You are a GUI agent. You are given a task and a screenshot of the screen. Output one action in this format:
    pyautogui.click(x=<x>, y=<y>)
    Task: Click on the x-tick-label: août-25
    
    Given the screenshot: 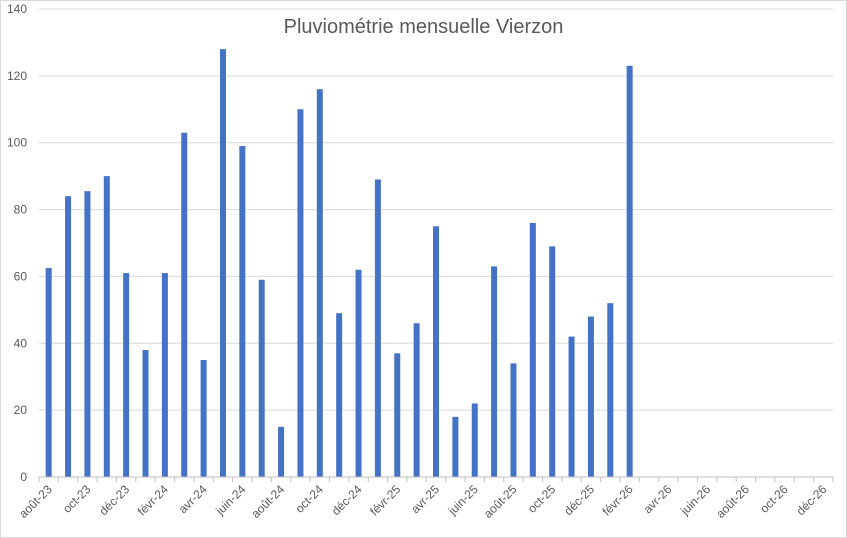 What is the action you would take?
    pyautogui.click(x=500, y=501)
    